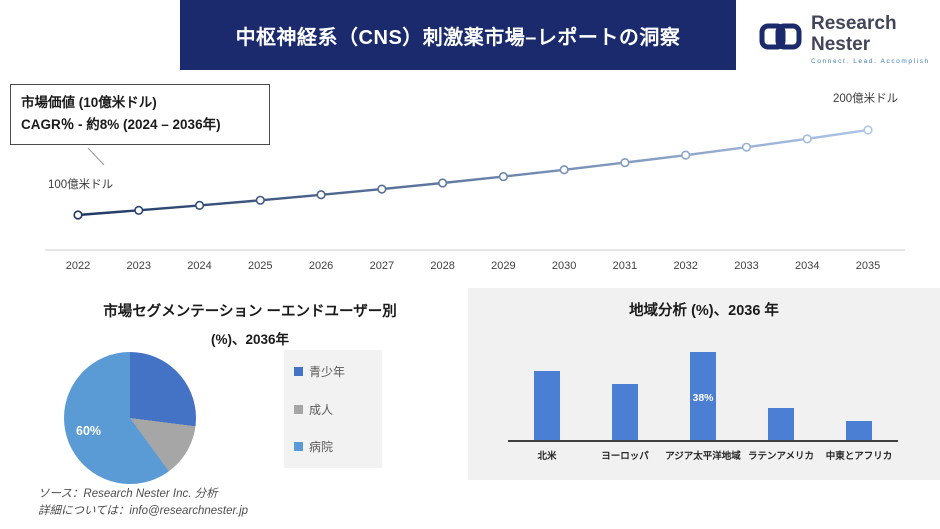  I want to click on x-tick-label: 2028, so click(442, 266).